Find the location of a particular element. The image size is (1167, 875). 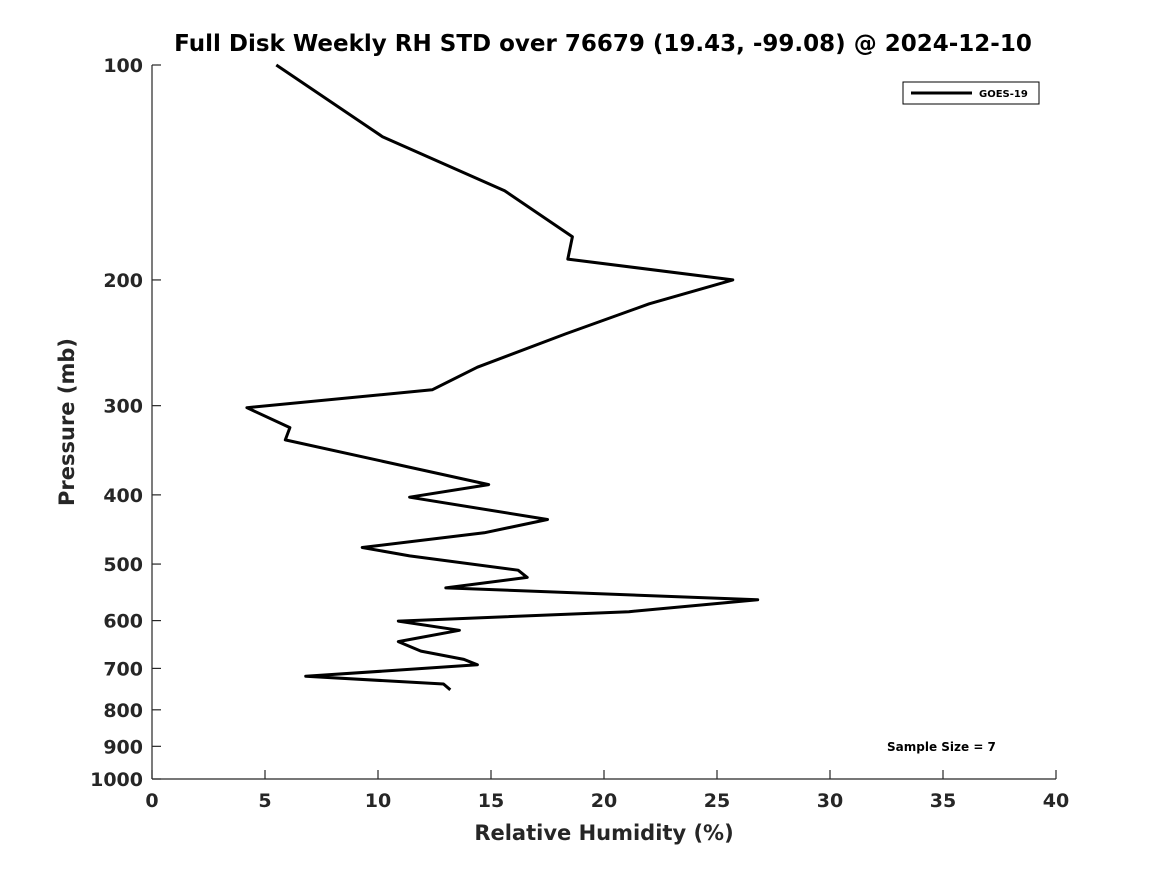

legend: GOES-19 is located at coordinates (971, 93).